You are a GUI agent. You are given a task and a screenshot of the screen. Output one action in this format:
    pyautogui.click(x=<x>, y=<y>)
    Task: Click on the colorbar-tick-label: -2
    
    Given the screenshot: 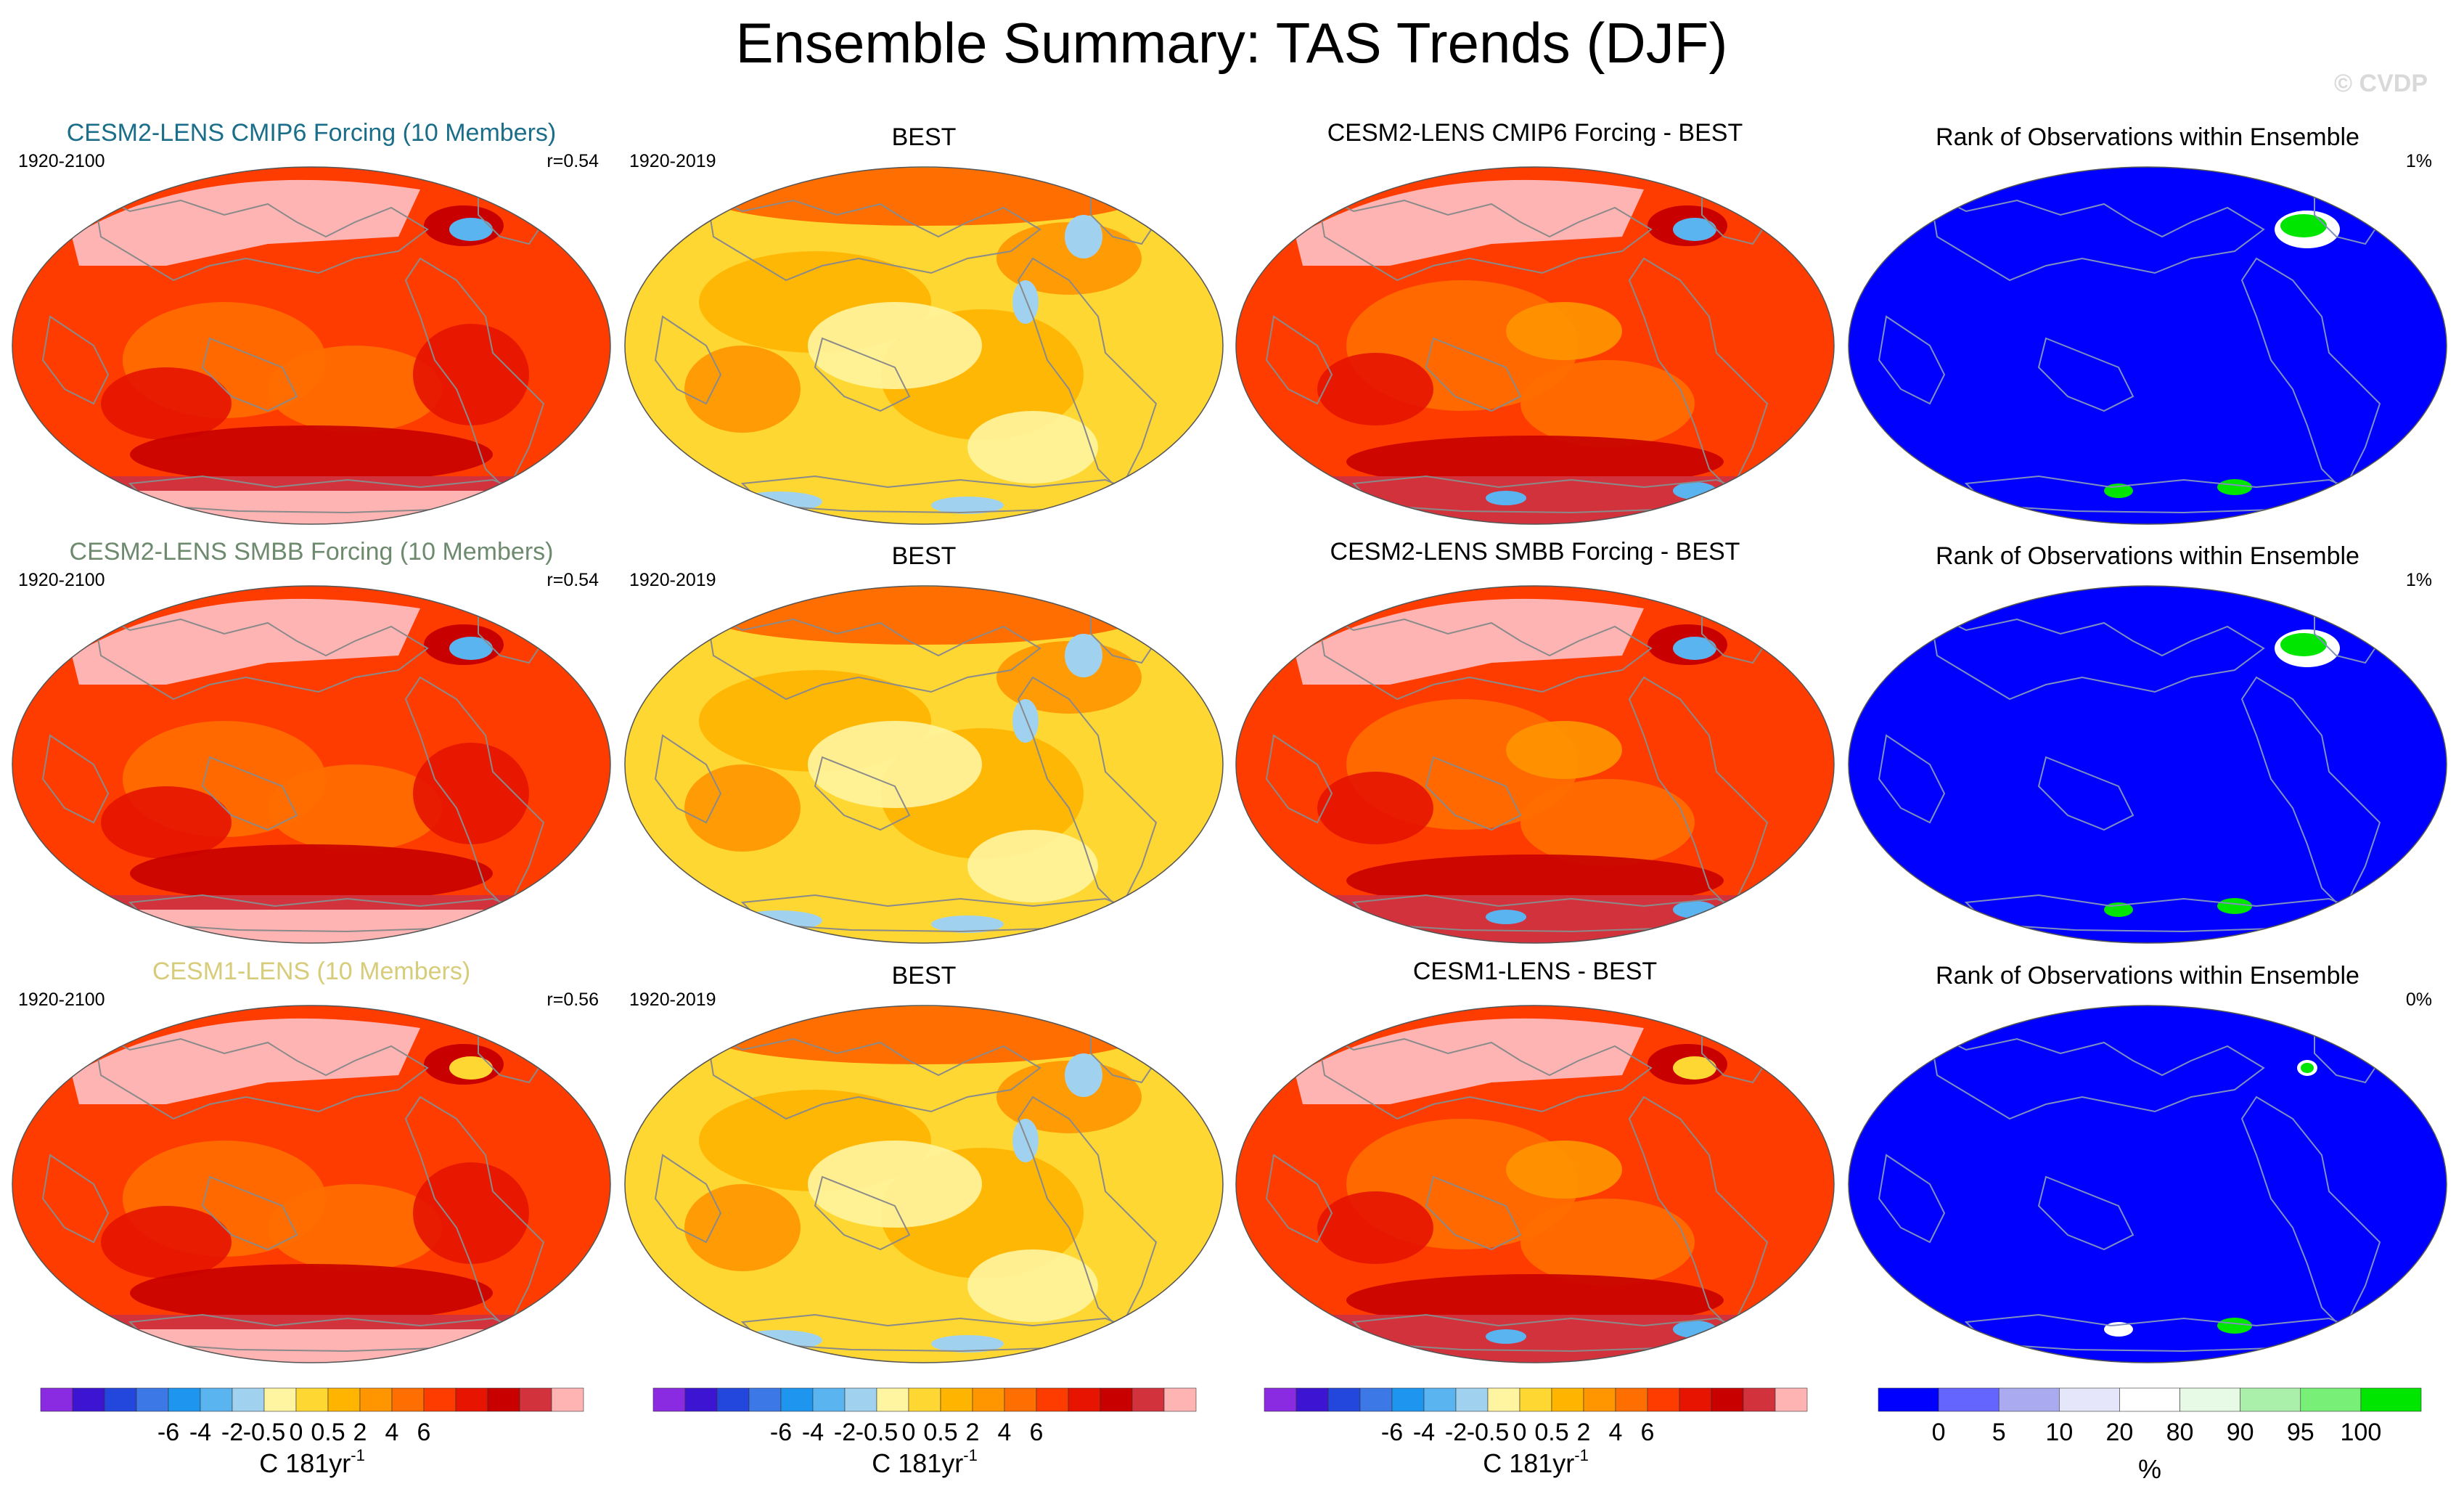 What is the action you would take?
    pyautogui.click(x=845, y=1432)
    